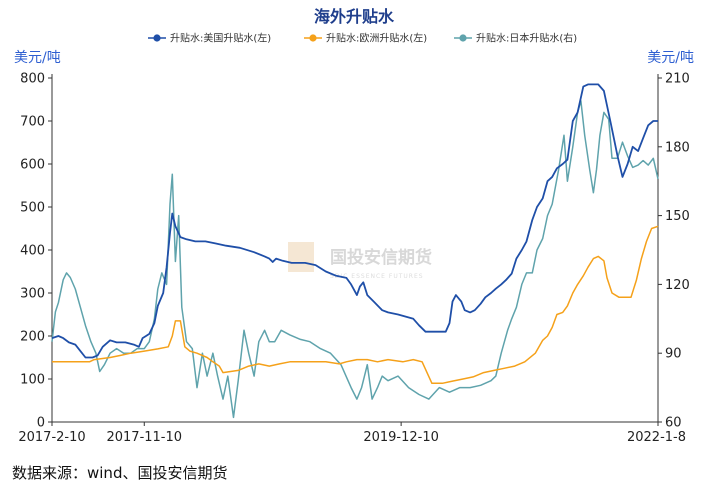 This screenshot has width=708, height=498. What do you see at coordinates (377, 276) in the screenshot?
I see `watermark-subtext: SDIC ESSENCE FUTURES` at bounding box center [377, 276].